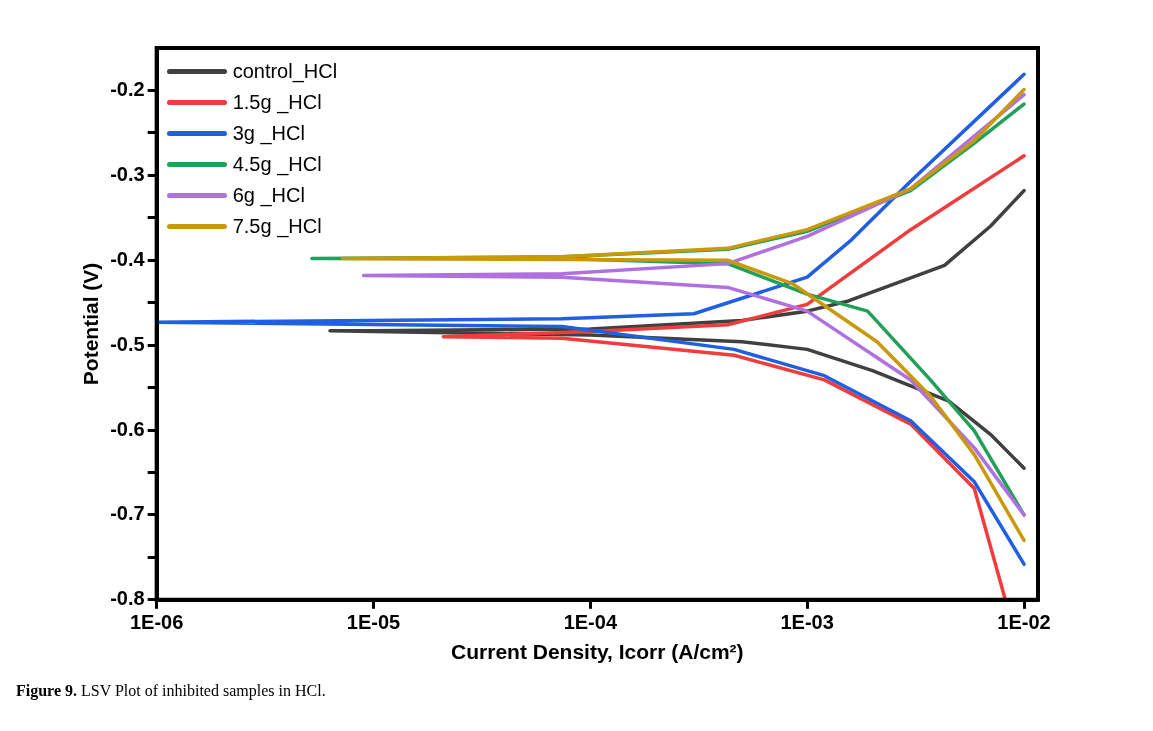  What do you see at coordinates (171, 690) in the screenshot?
I see `caption: Figure 9. LSV Plot of inhibited samples in HCl.` at bounding box center [171, 690].